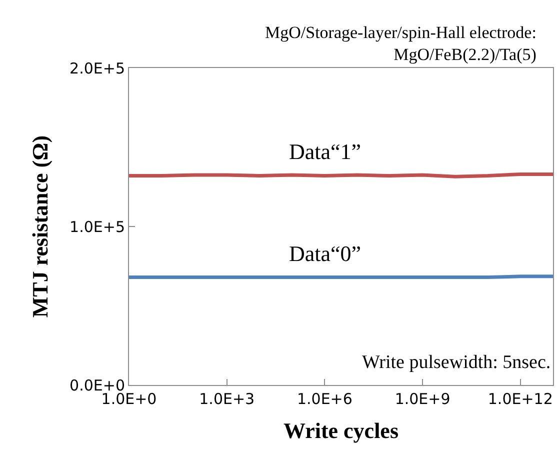 The width and height of the screenshot is (557, 459). What do you see at coordinates (400, 43) in the screenshot?
I see `chart-title: MgO/Storage-layer/spin-Hall electrode: MgO/FeB(2.2)/Ta(5)` at bounding box center [400, 43].